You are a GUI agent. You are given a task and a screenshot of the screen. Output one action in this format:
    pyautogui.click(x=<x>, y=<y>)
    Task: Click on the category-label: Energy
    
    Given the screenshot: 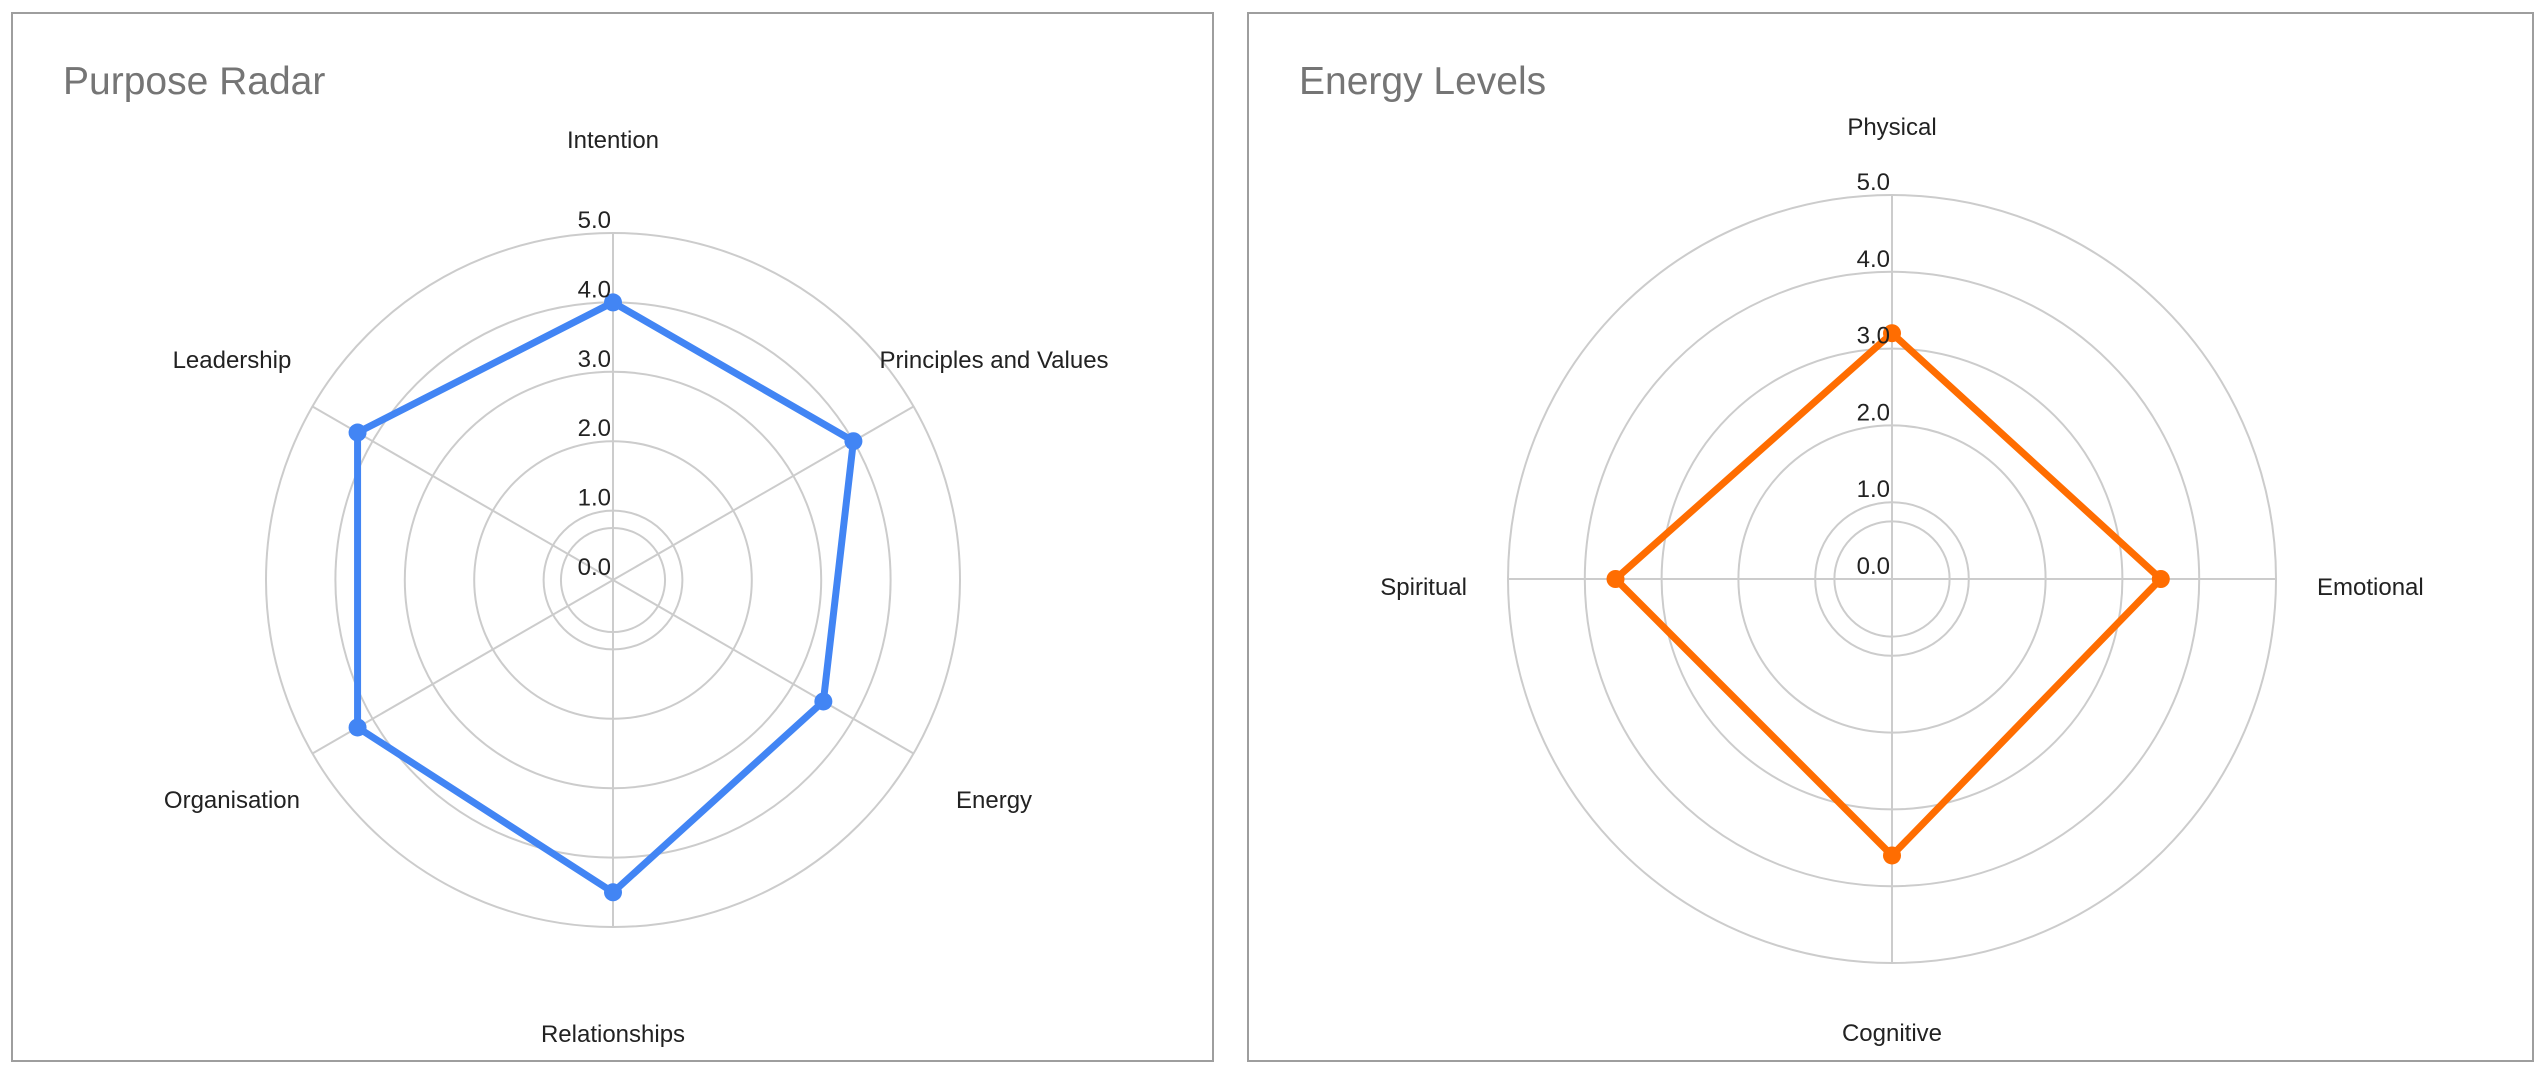 What is the action you would take?
    pyautogui.click(x=994, y=800)
    